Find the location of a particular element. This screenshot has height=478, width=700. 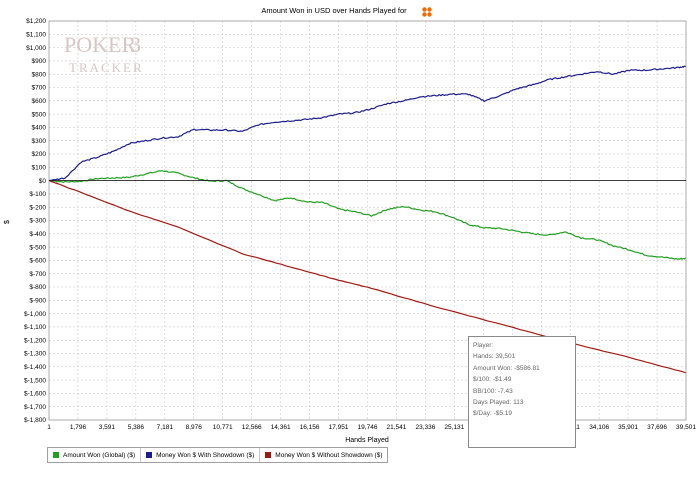

title-logo-icon is located at coordinates (427, 12).